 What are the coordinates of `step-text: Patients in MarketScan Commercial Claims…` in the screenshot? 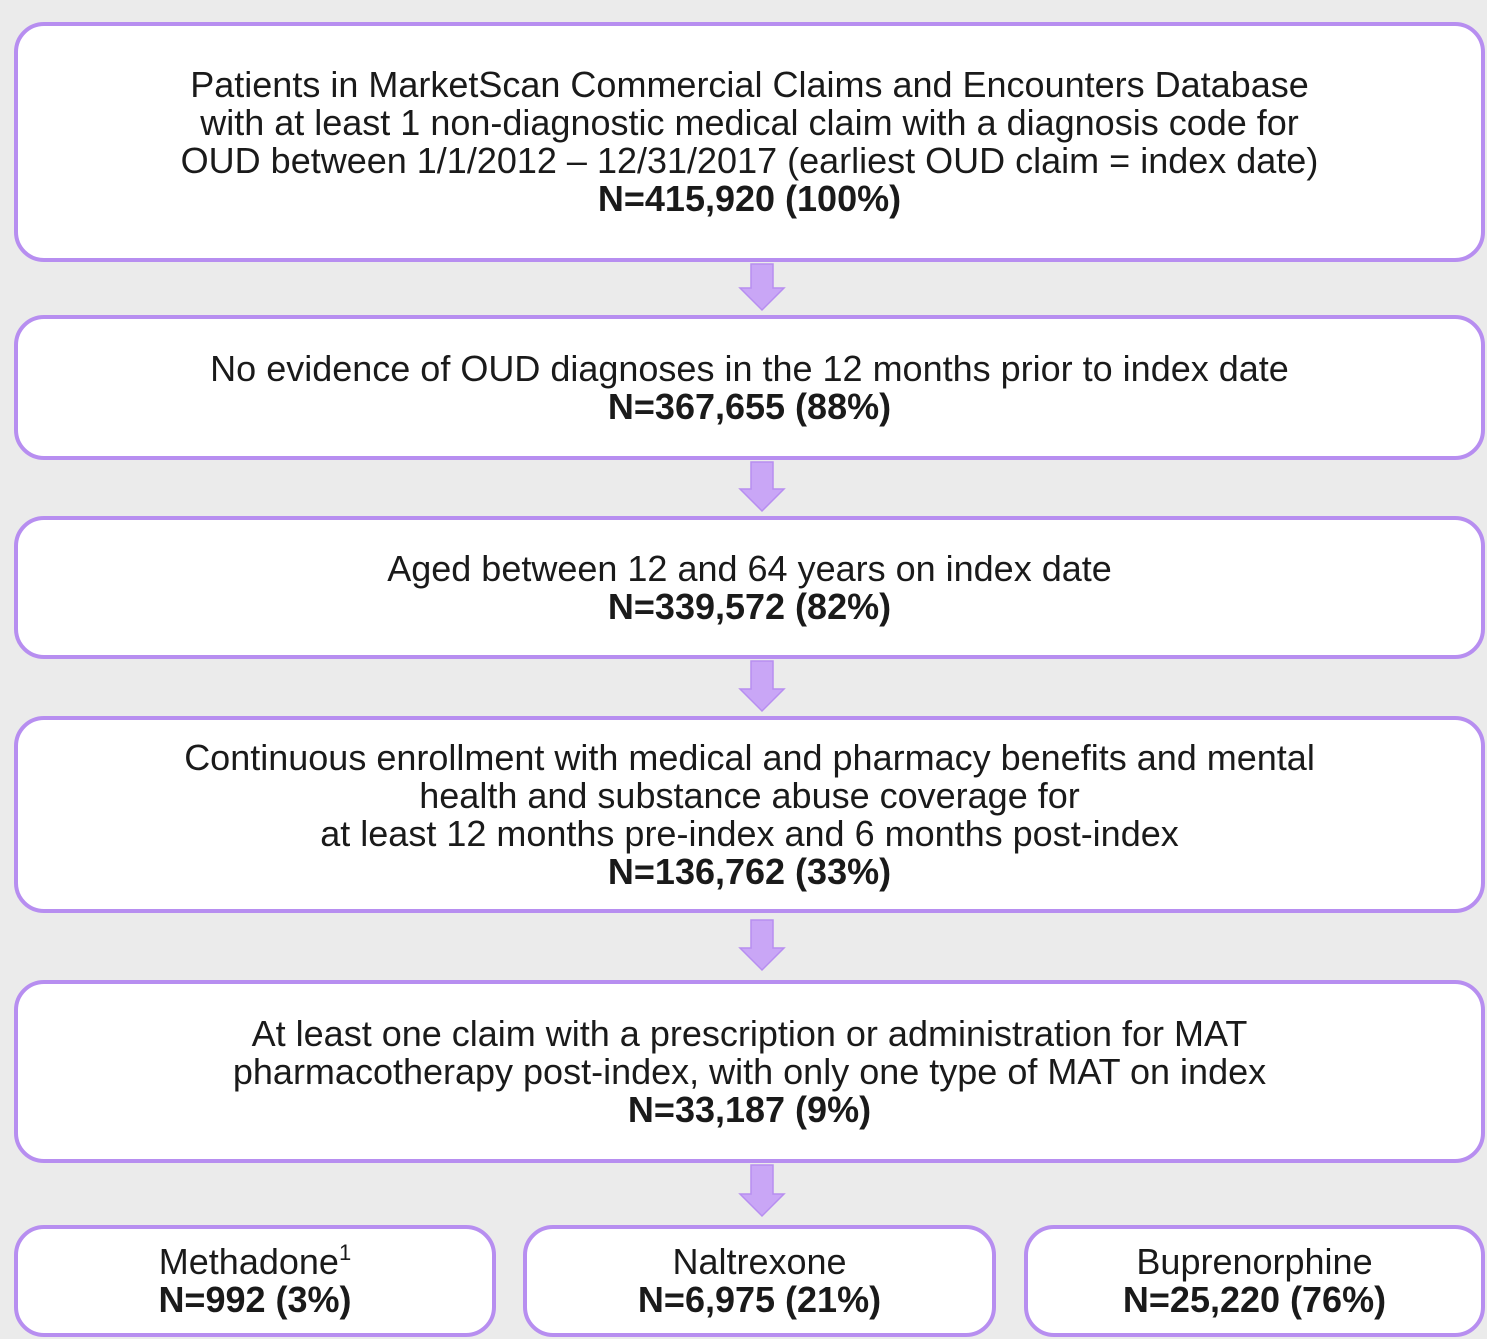 It's located at (749, 84).